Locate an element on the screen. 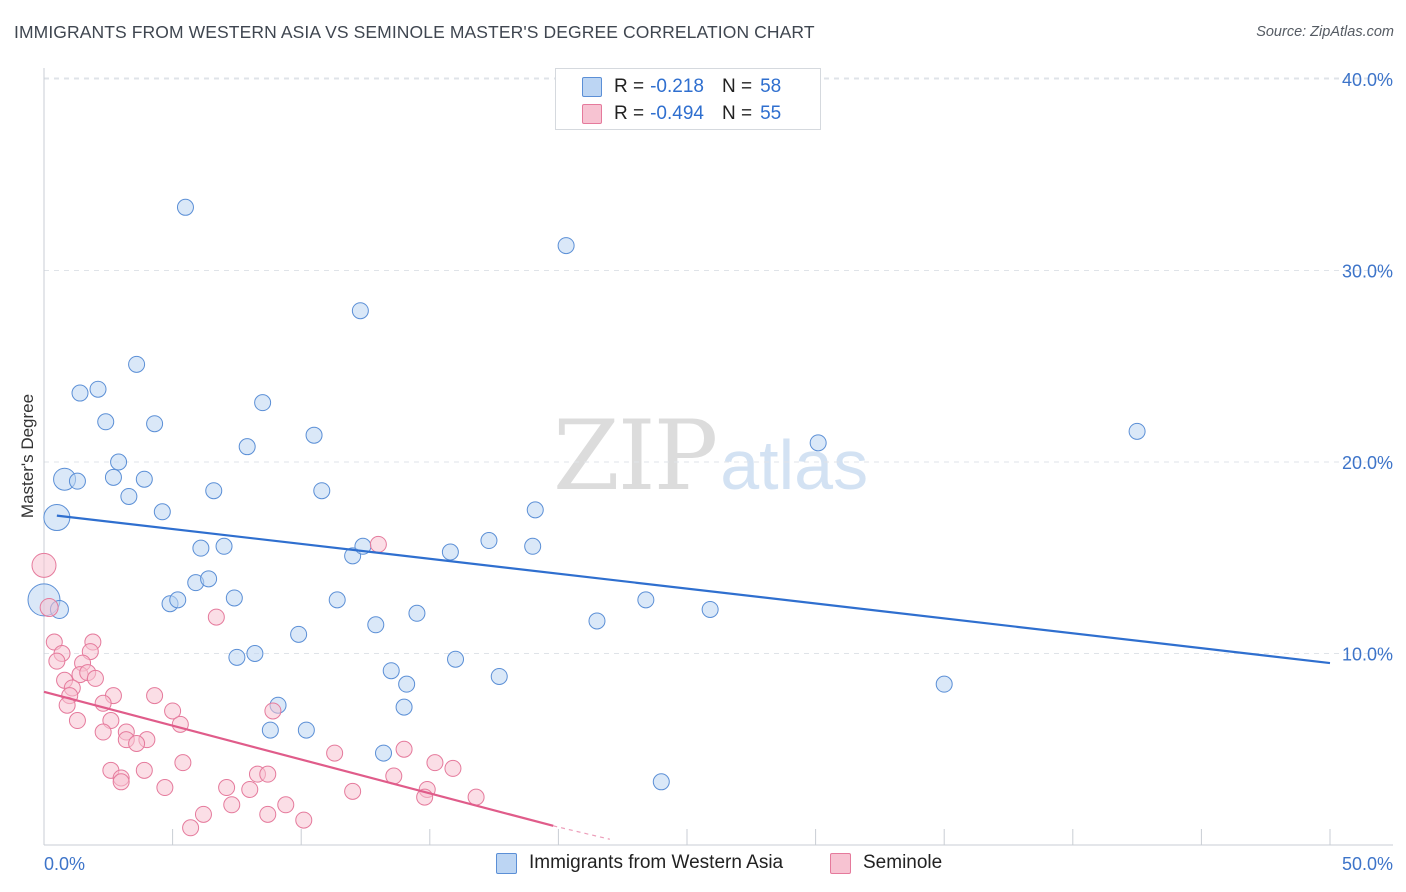  correlation-legend: R = -0.218 N = 58 R = -0.494 N = 55 is located at coordinates (688, 99).